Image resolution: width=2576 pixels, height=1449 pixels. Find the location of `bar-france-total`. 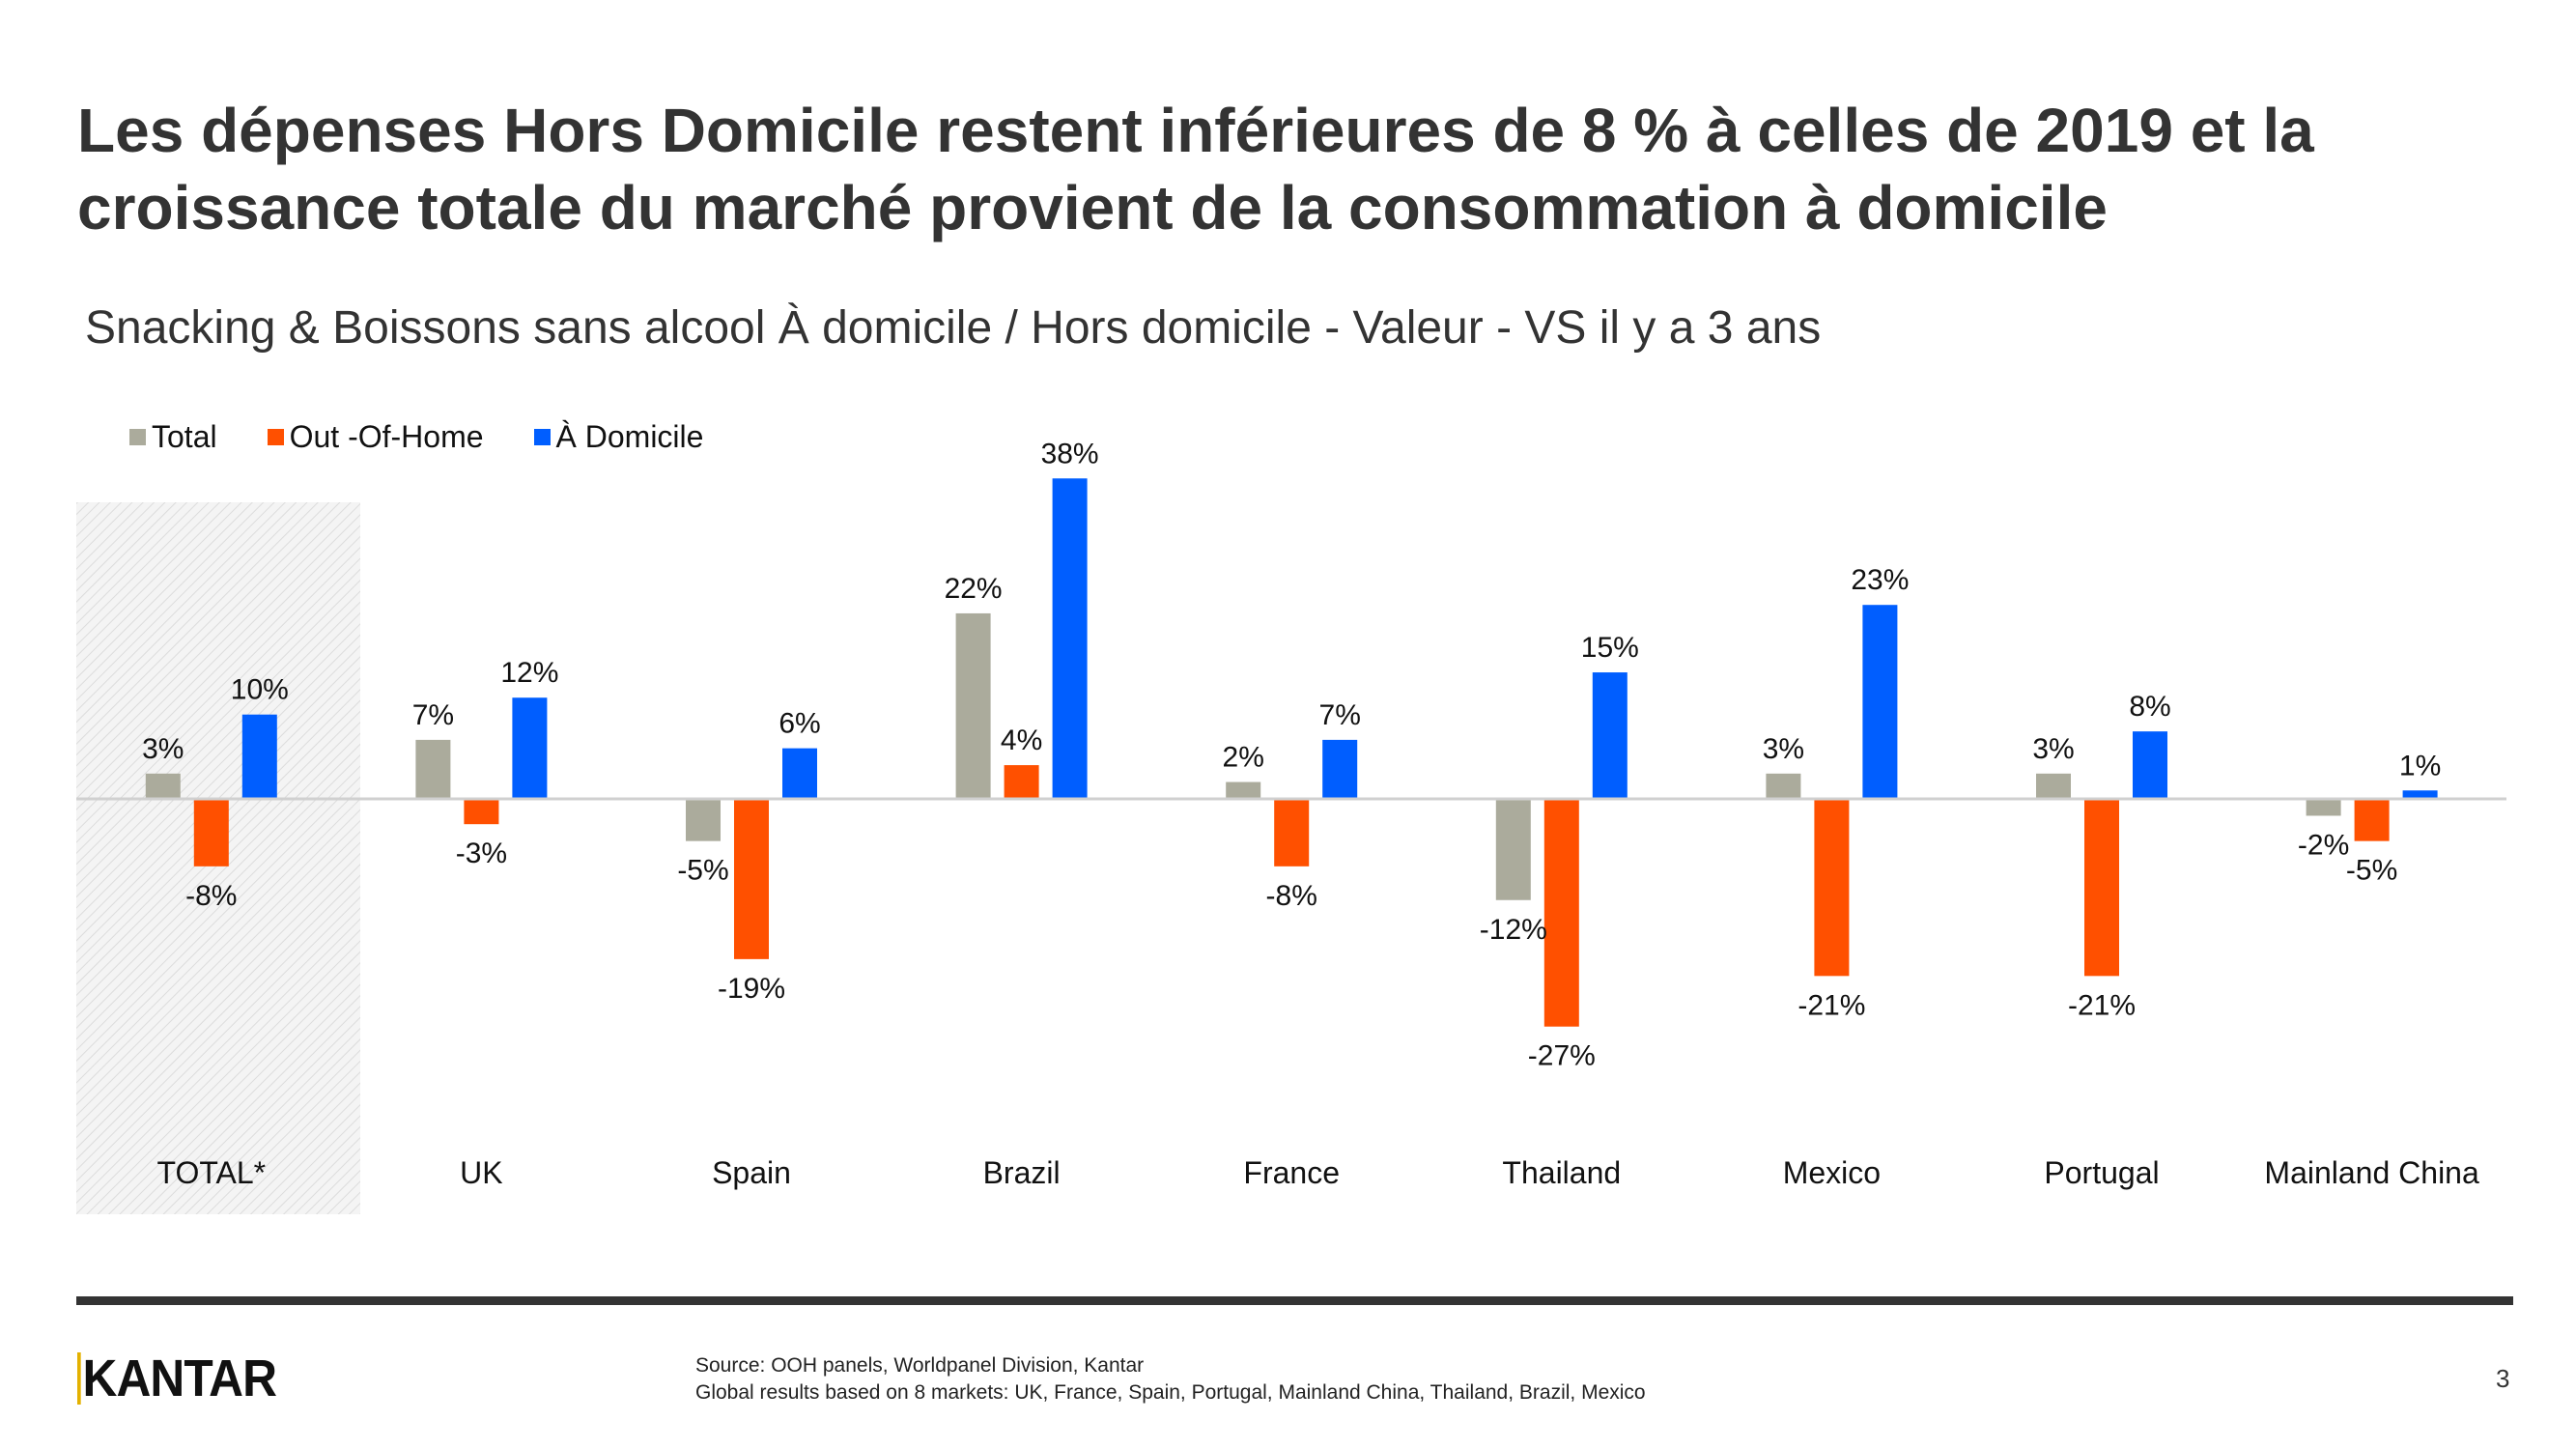

bar-france-total is located at coordinates (1243, 790).